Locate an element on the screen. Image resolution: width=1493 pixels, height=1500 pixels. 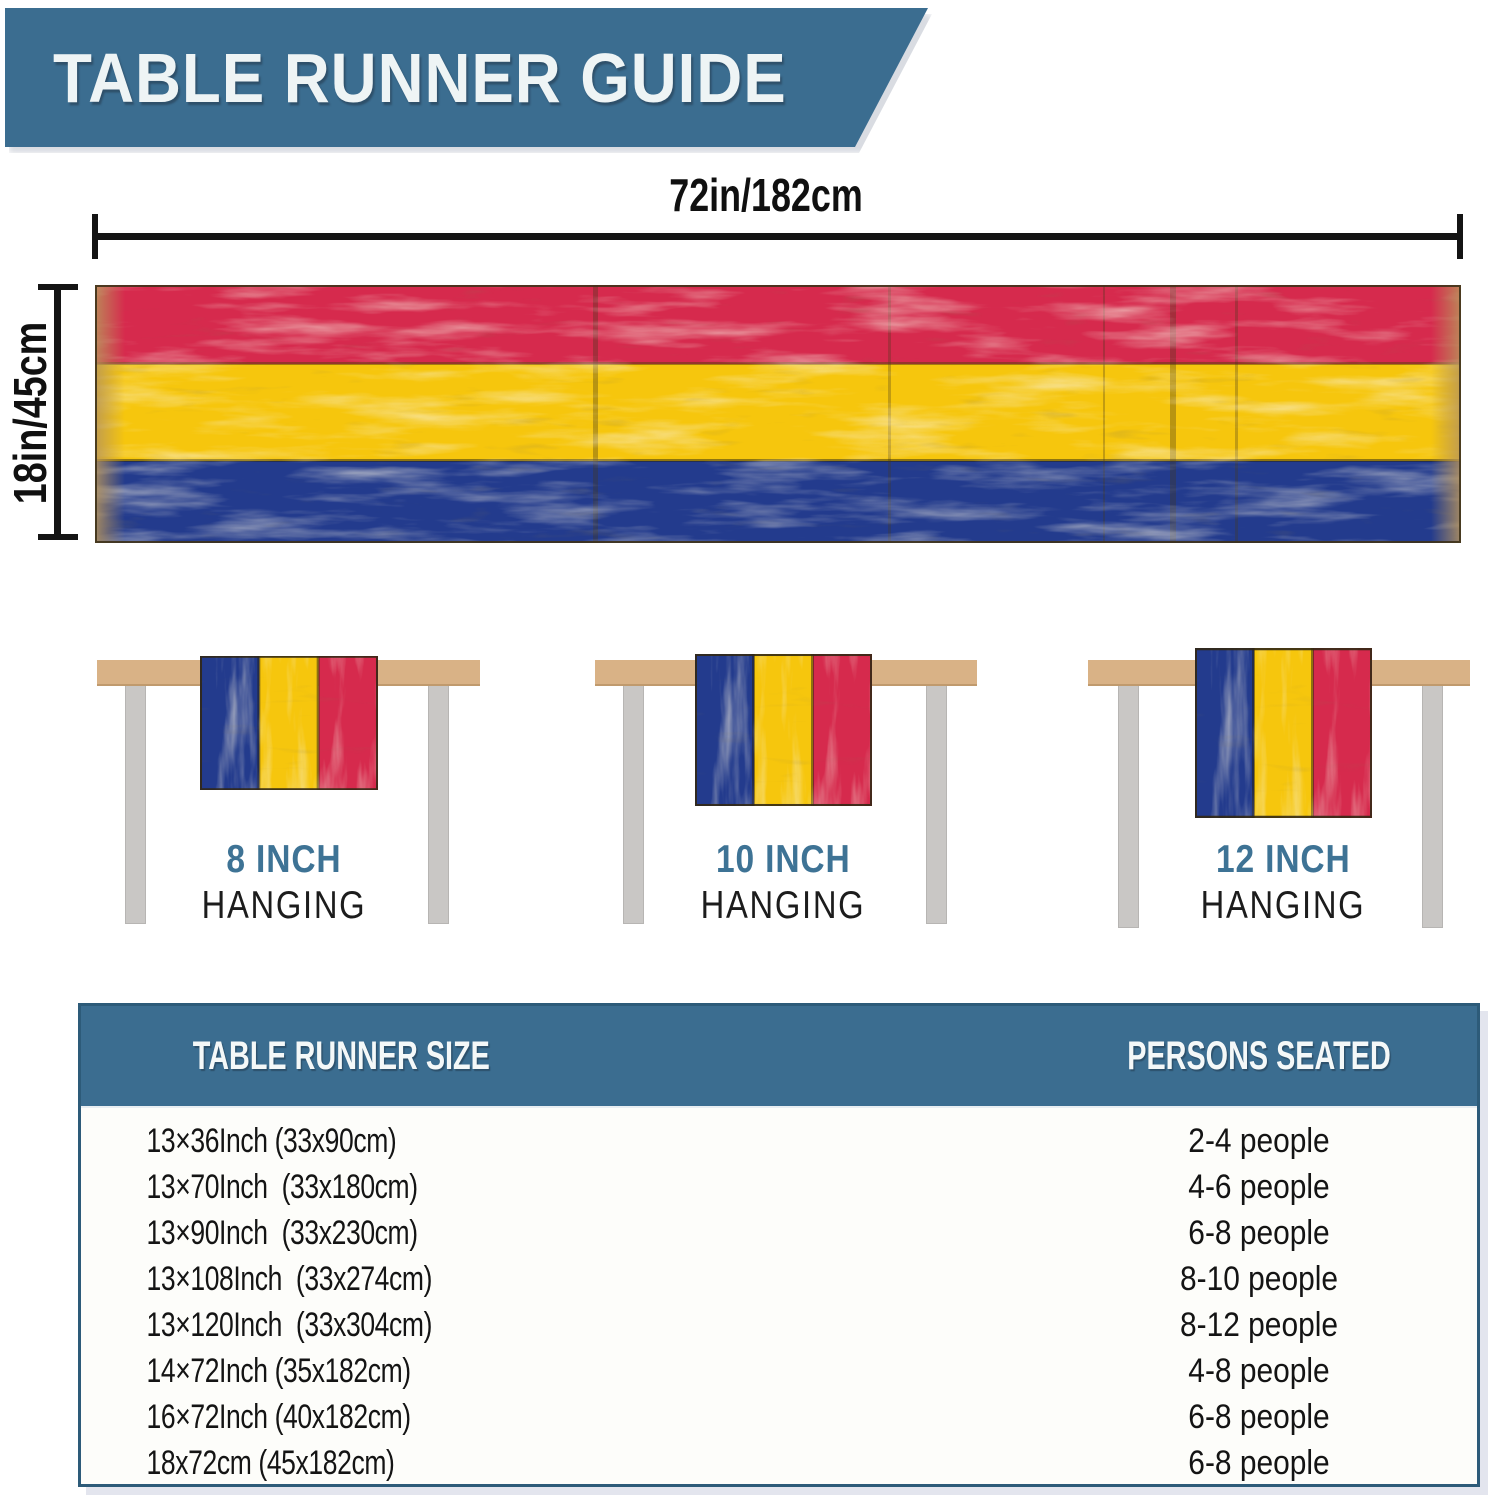
persons-cell: 4-6 people is located at coordinates (1259, 1186).